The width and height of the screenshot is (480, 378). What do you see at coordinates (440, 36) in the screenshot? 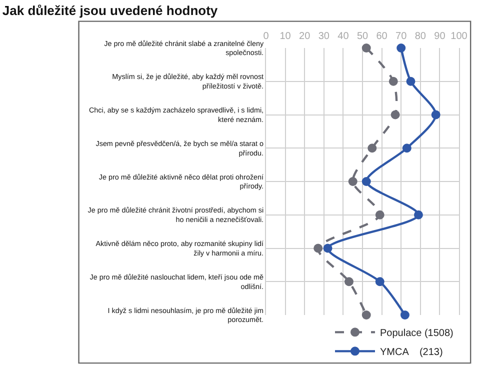
I see `x-tick-label: 90` at bounding box center [440, 36].